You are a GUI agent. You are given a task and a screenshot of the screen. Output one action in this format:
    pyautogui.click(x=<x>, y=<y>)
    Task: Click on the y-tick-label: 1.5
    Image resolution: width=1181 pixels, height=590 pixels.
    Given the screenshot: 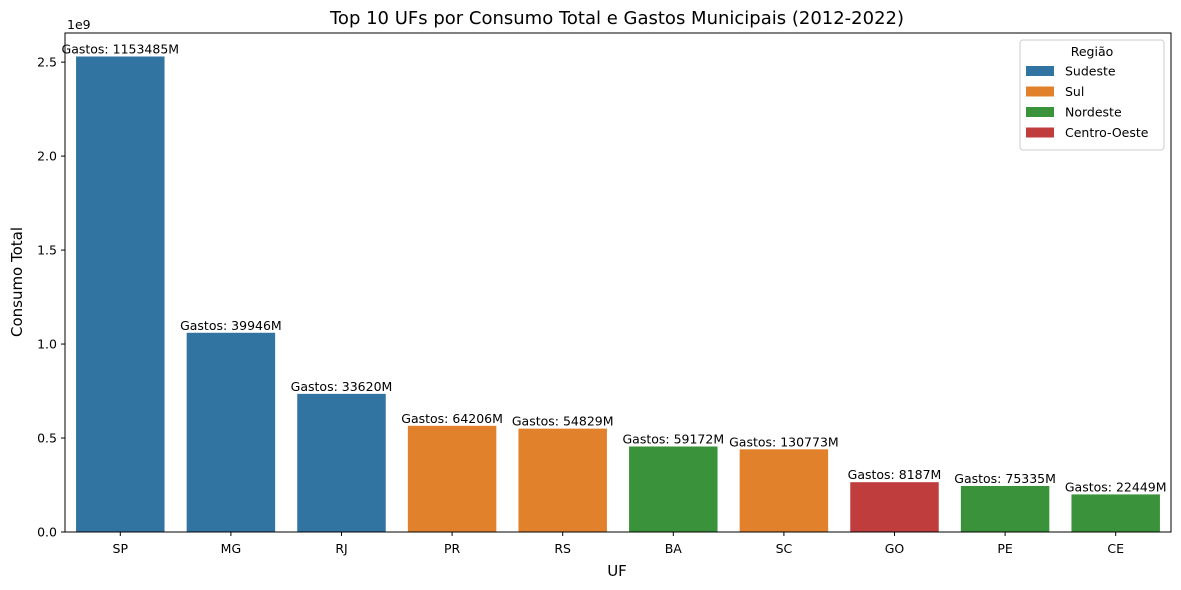 What is the action you would take?
    pyautogui.click(x=47, y=250)
    